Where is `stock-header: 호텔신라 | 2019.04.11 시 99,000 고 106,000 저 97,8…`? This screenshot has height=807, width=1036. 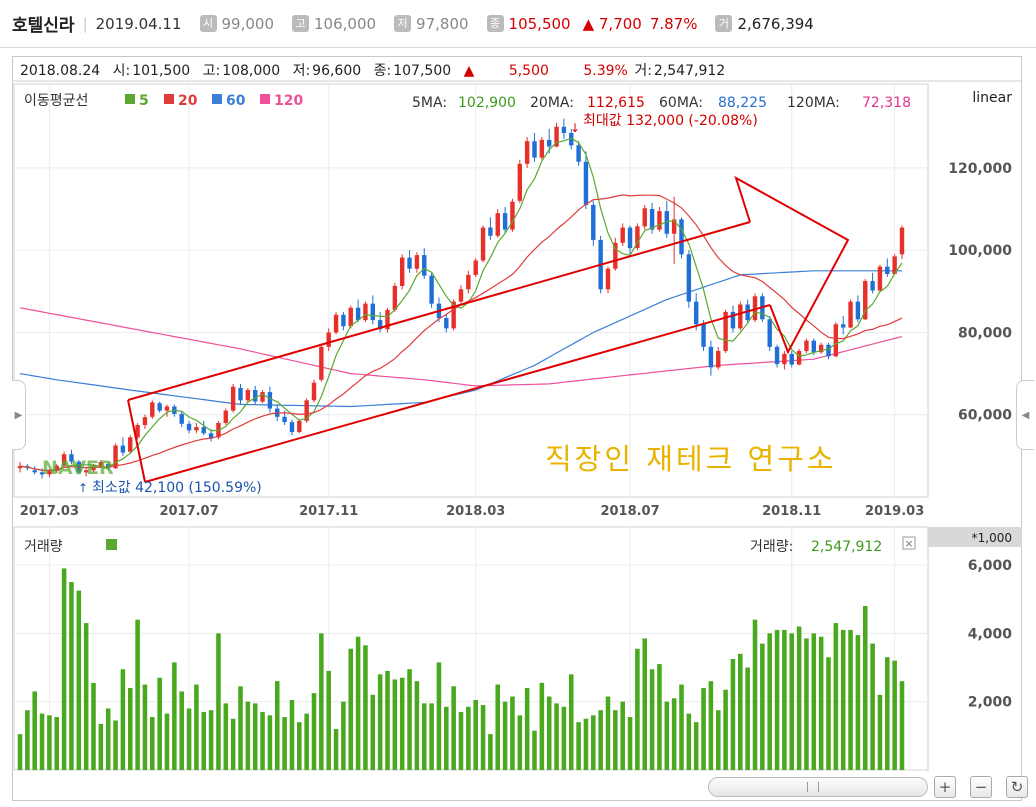
stock-header: 호텔신라 | 2019.04.11 시 99,000 고 106,000 저 97,8… is located at coordinates (518, 24).